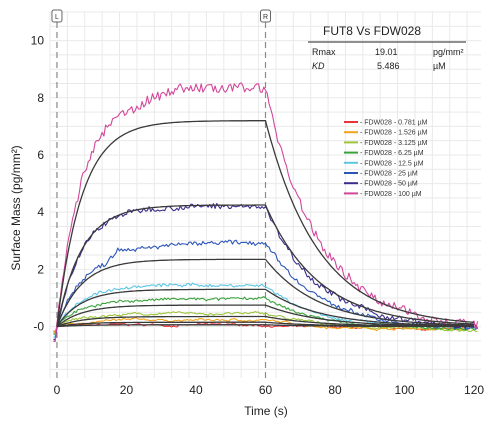  What do you see at coordinates (394, 143) in the screenshot?
I see `legend-label: - FDW028 - 3.125 µM` at bounding box center [394, 143].